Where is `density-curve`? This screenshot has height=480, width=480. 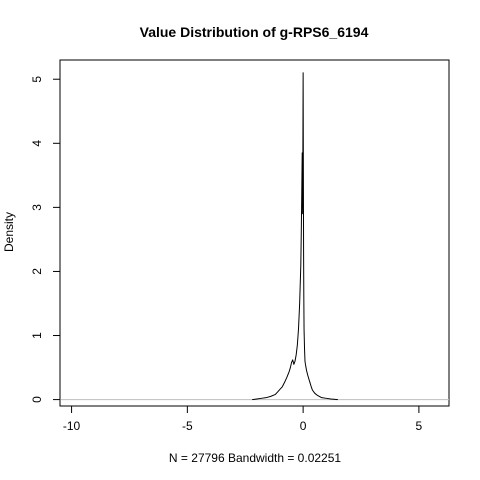 density-curve is located at coordinates (295, 236).